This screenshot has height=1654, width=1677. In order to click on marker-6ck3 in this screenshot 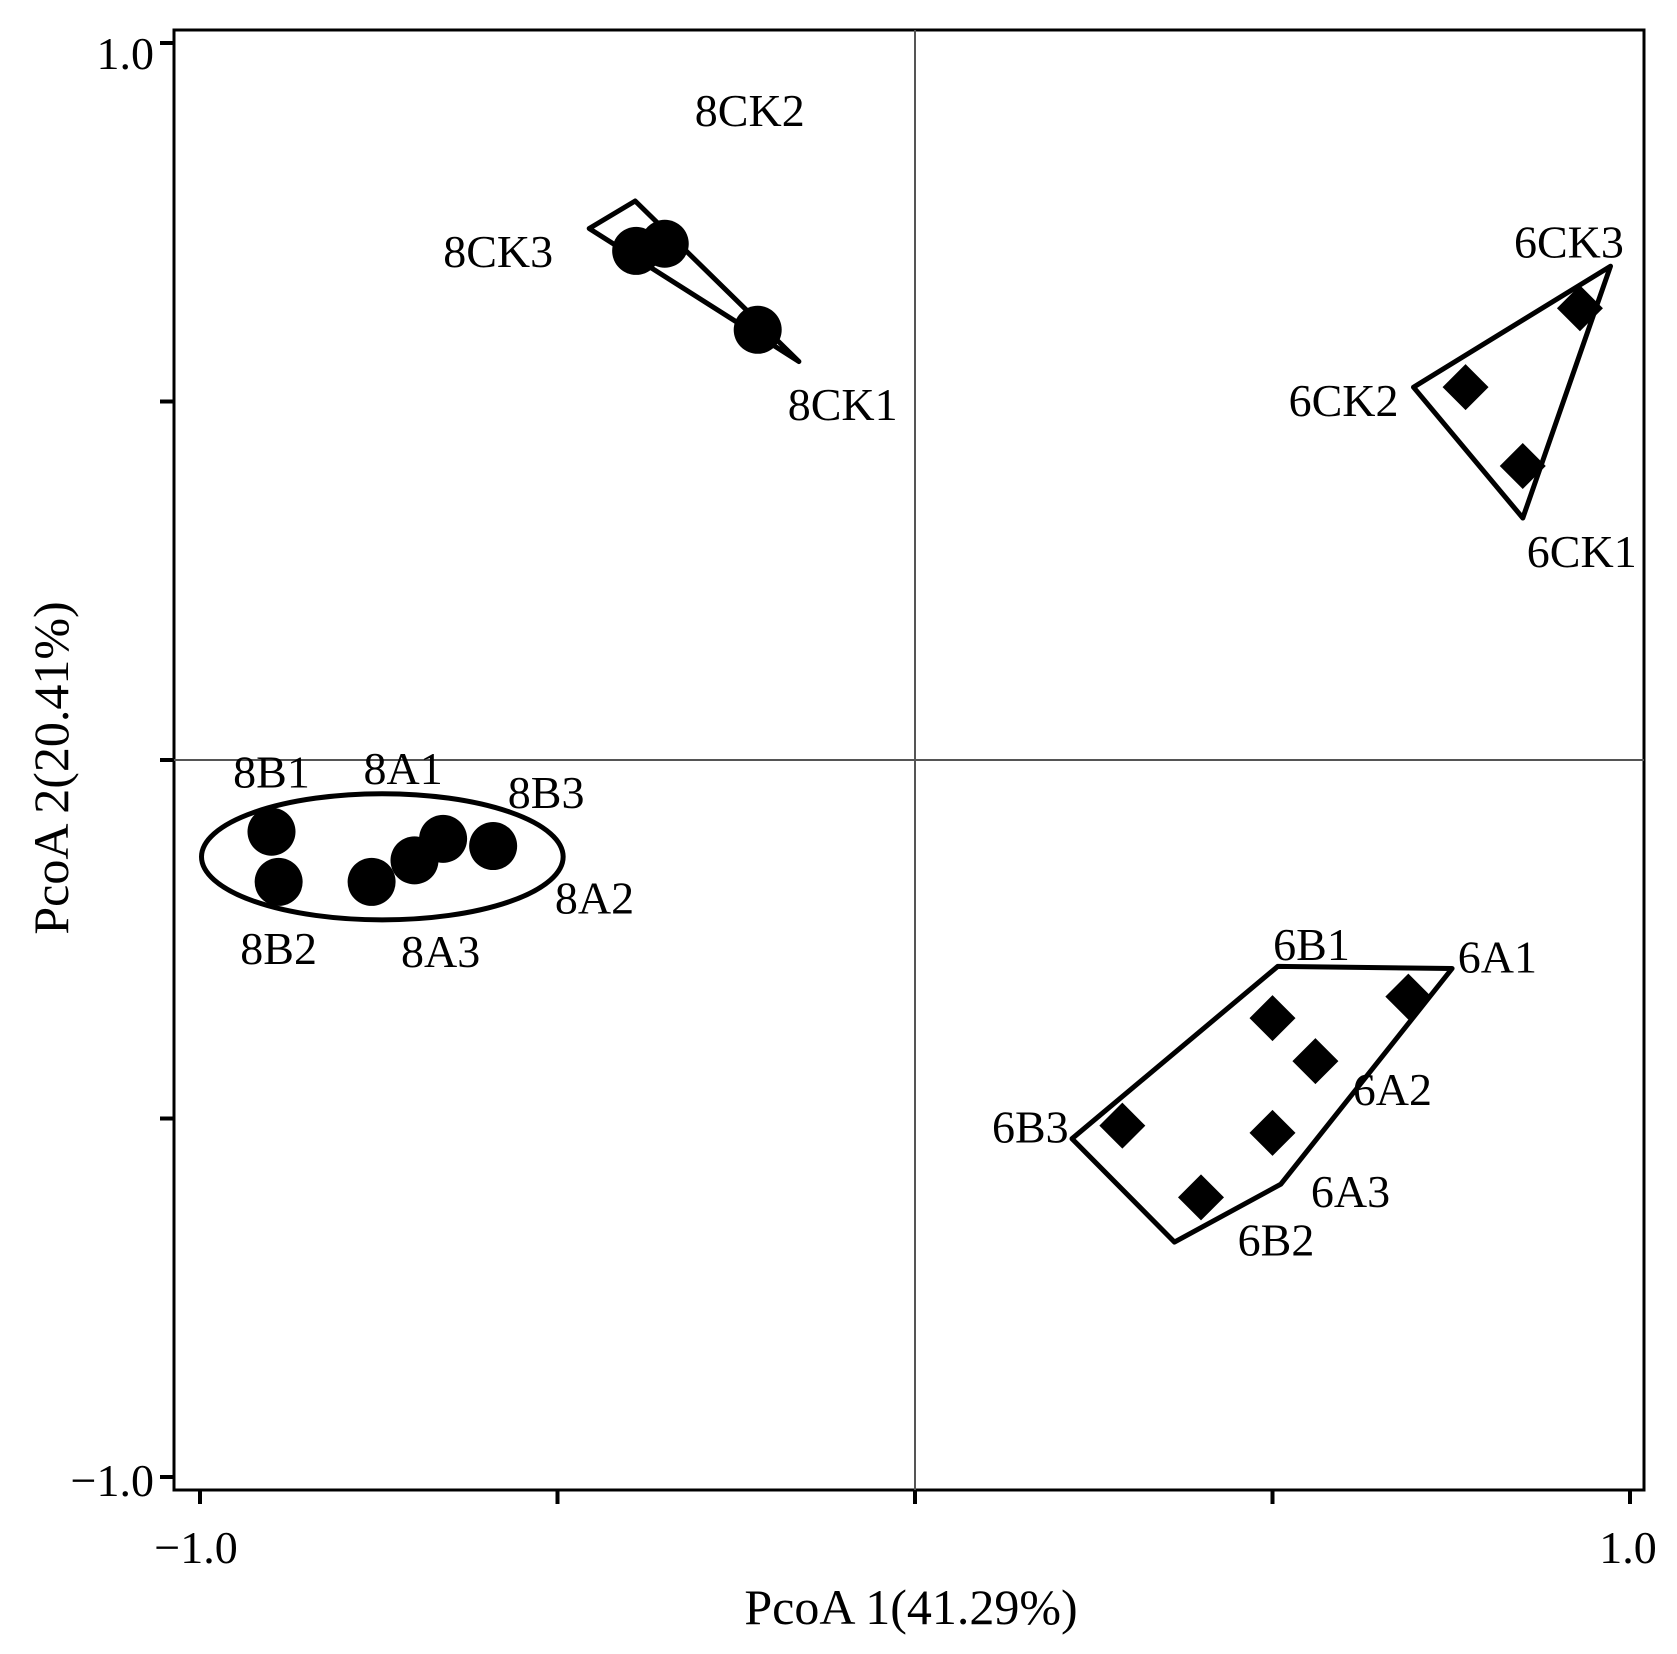, I will do `click(1579, 308)`.